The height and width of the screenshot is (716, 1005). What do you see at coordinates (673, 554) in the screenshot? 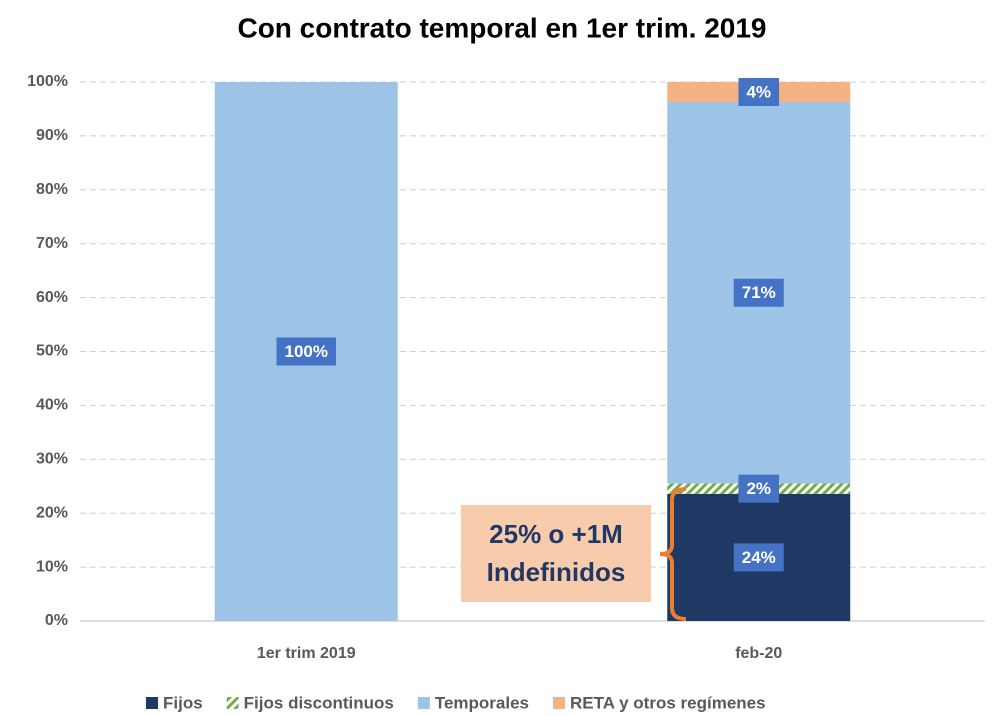
I see `bracket` at bounding box center [673, 554].